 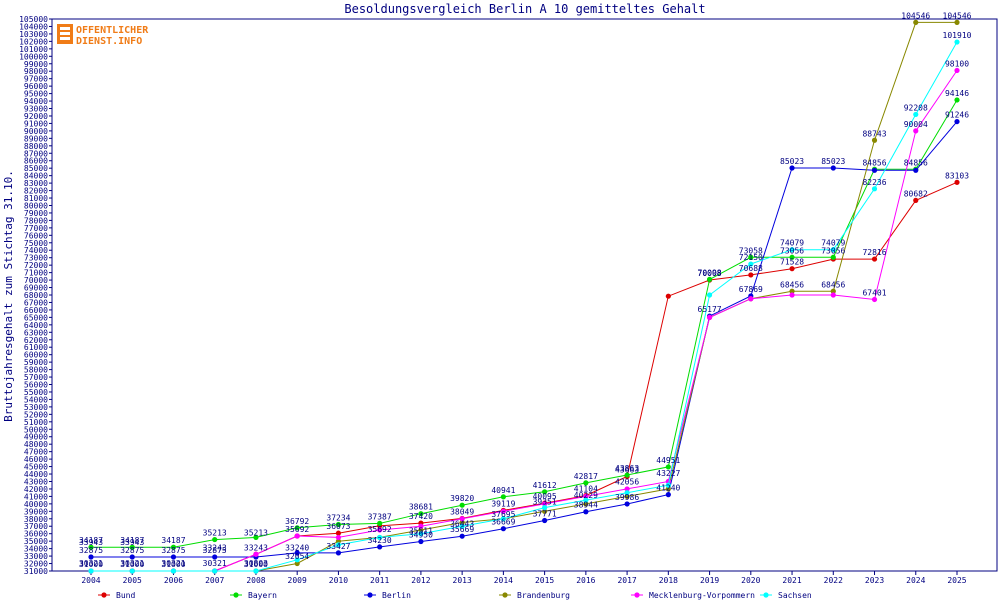 What do you see at coordinates (915, 580) in the screenshot?
I see `x-tick-label: 2024` at bounding box center [915, 580].